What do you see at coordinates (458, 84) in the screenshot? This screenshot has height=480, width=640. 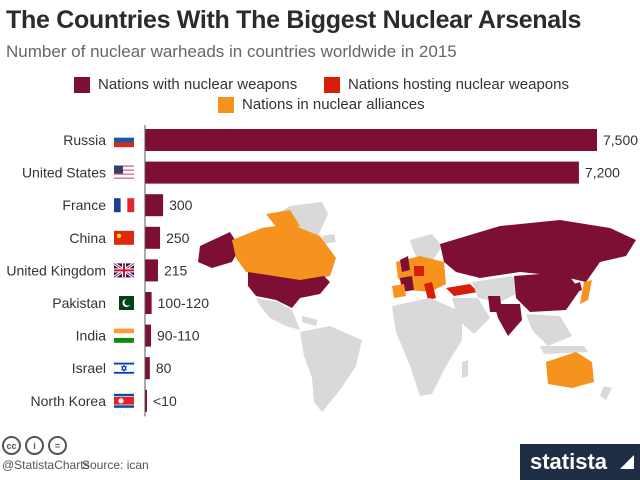 I see `legend-label: Nations hosting nuclear weapons` at bounding box center [458, 84].